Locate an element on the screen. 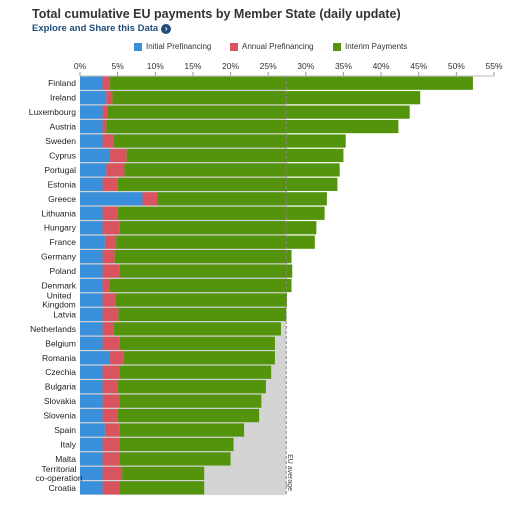 This screenshot has height=510, width=529. category-label: Latvia is located at coordinates (64, 314).